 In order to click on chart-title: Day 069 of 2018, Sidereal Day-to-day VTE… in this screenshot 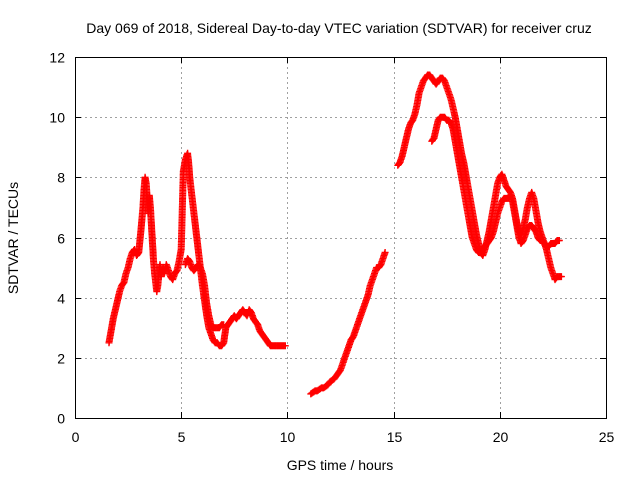, I will do `click(339, 28)`.